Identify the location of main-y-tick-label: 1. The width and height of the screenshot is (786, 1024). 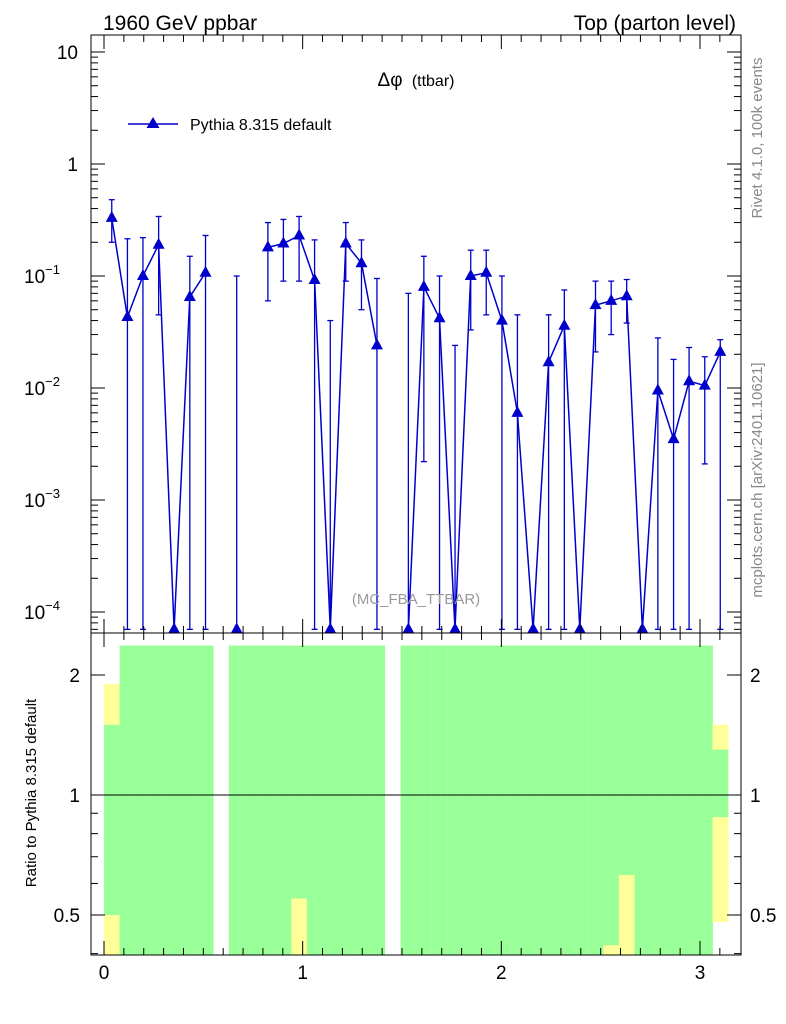
(72, 165).